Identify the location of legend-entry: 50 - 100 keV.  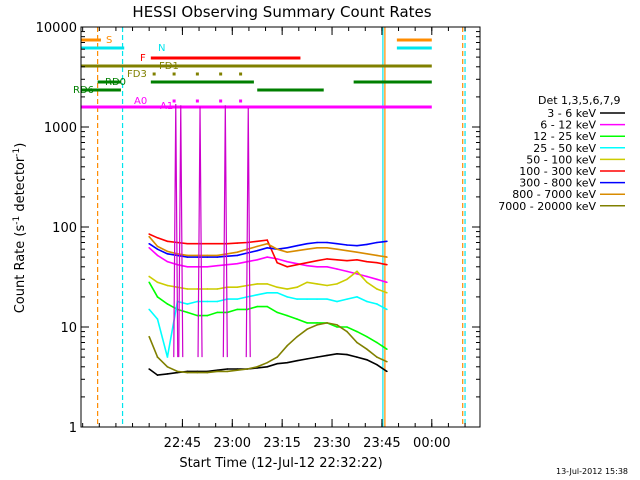
(561, 159).